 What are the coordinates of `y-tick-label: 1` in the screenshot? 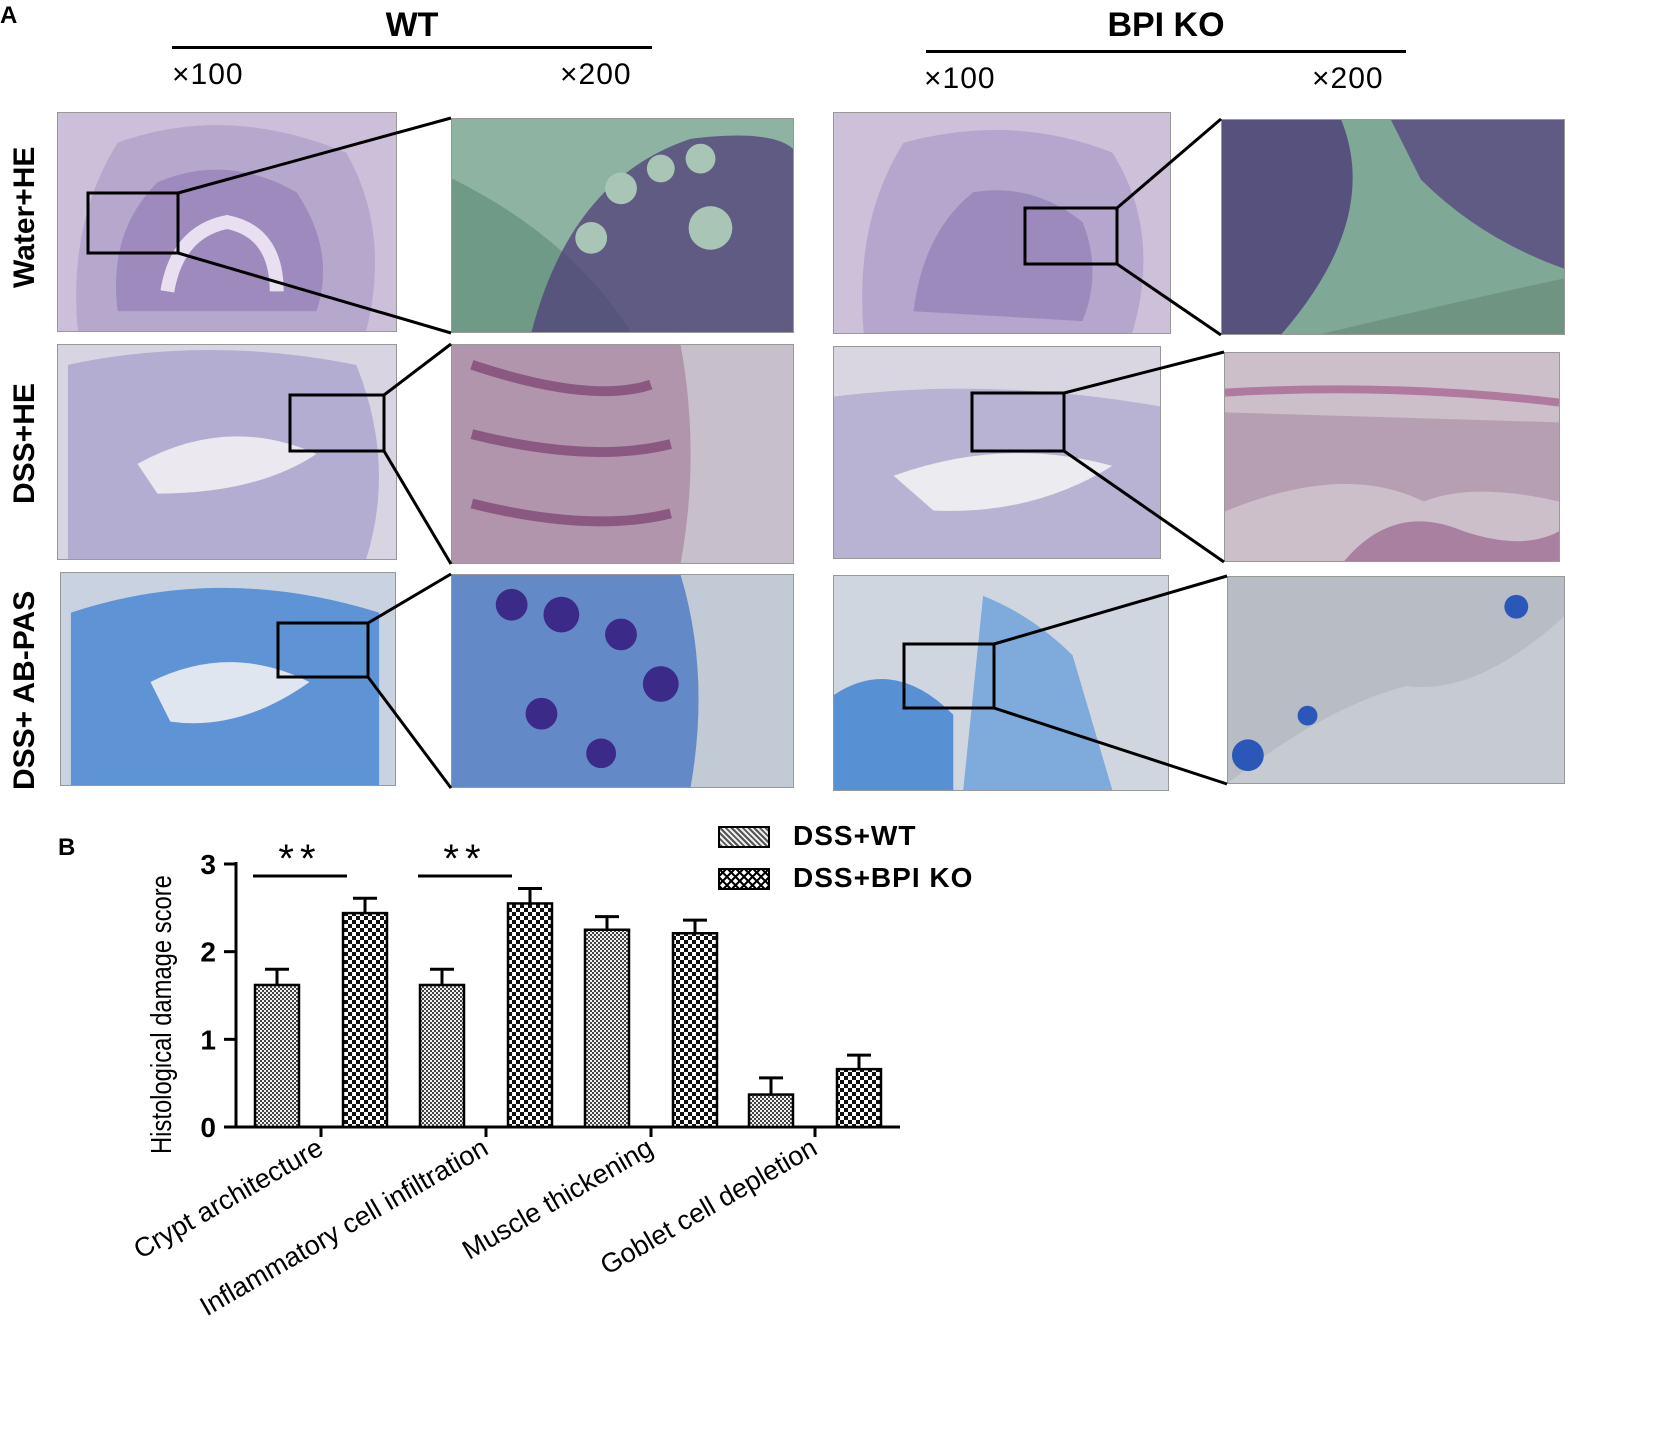 It's located at (208, 1039).